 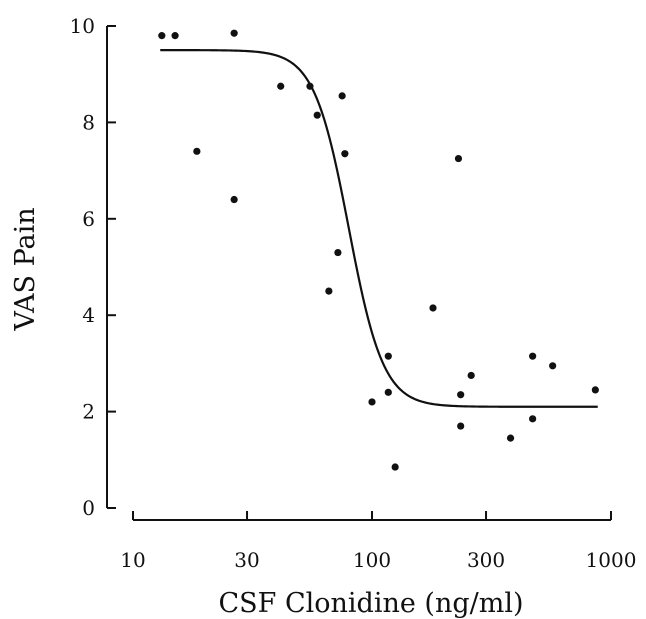 I want to click on y-tick-label: 6, so click(x=88, y=219).